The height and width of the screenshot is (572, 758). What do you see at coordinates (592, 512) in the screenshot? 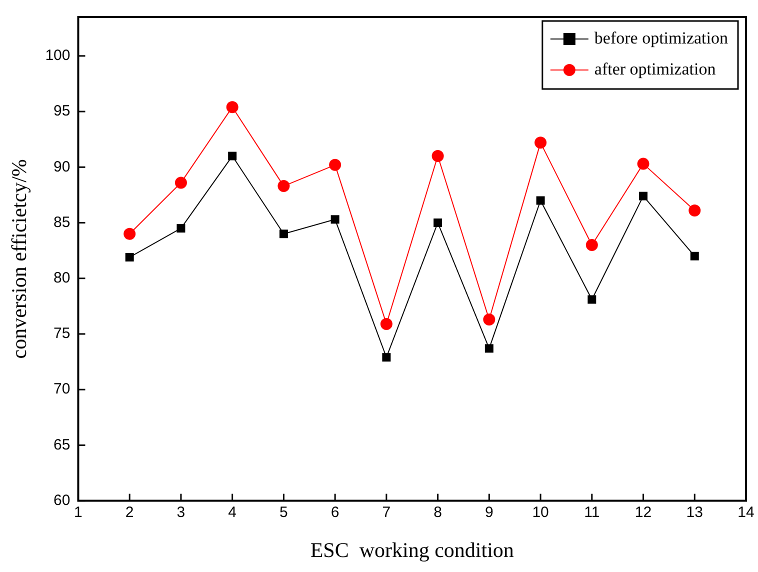
I see `x-tick-label: 11` at bounding box center [592, 512].